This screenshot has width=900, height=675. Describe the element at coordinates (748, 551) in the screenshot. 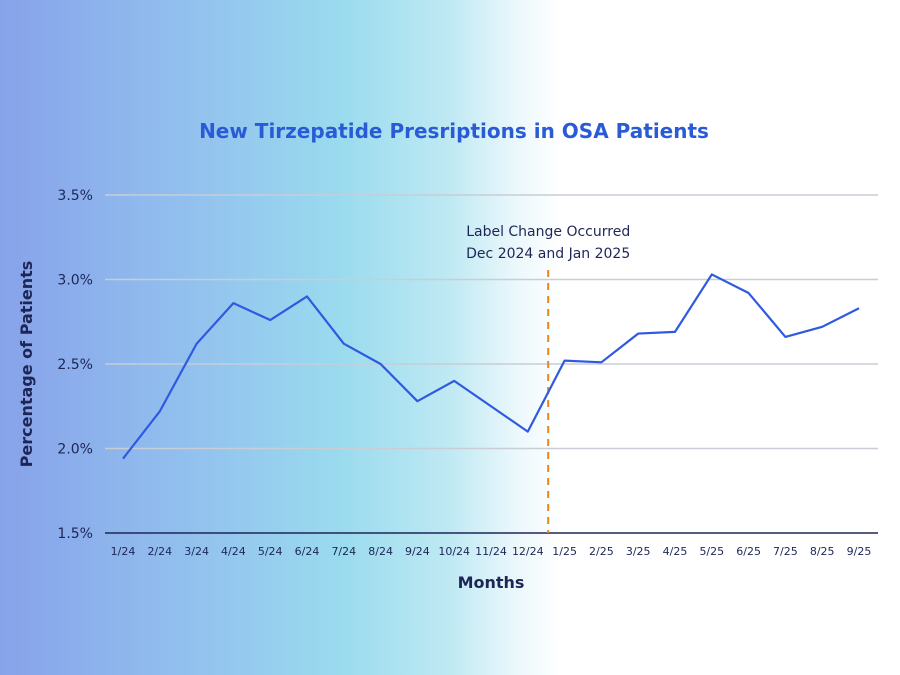

I see `x-tick-label: 6/25` at that location.